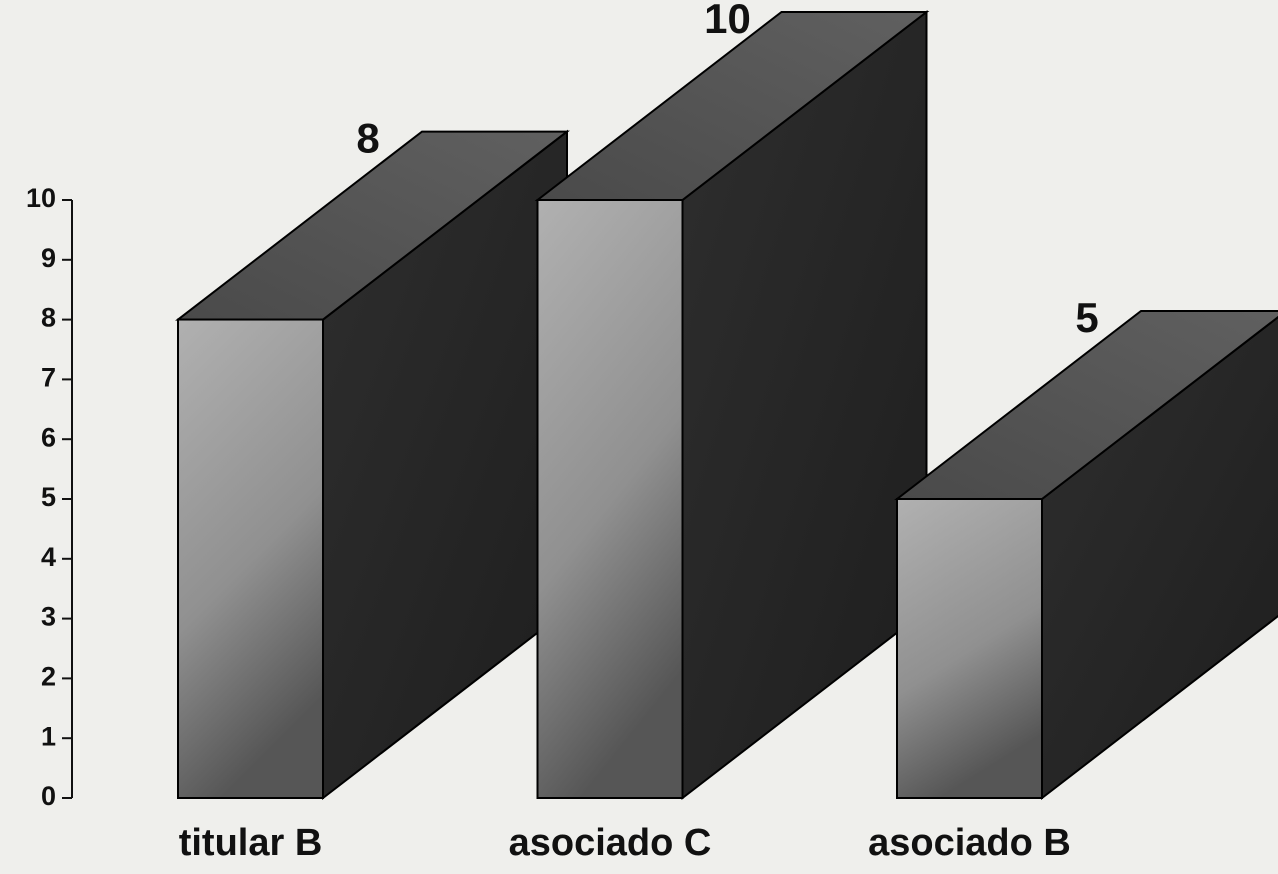  I want to click on value-label: 5, so click(1086, 317).